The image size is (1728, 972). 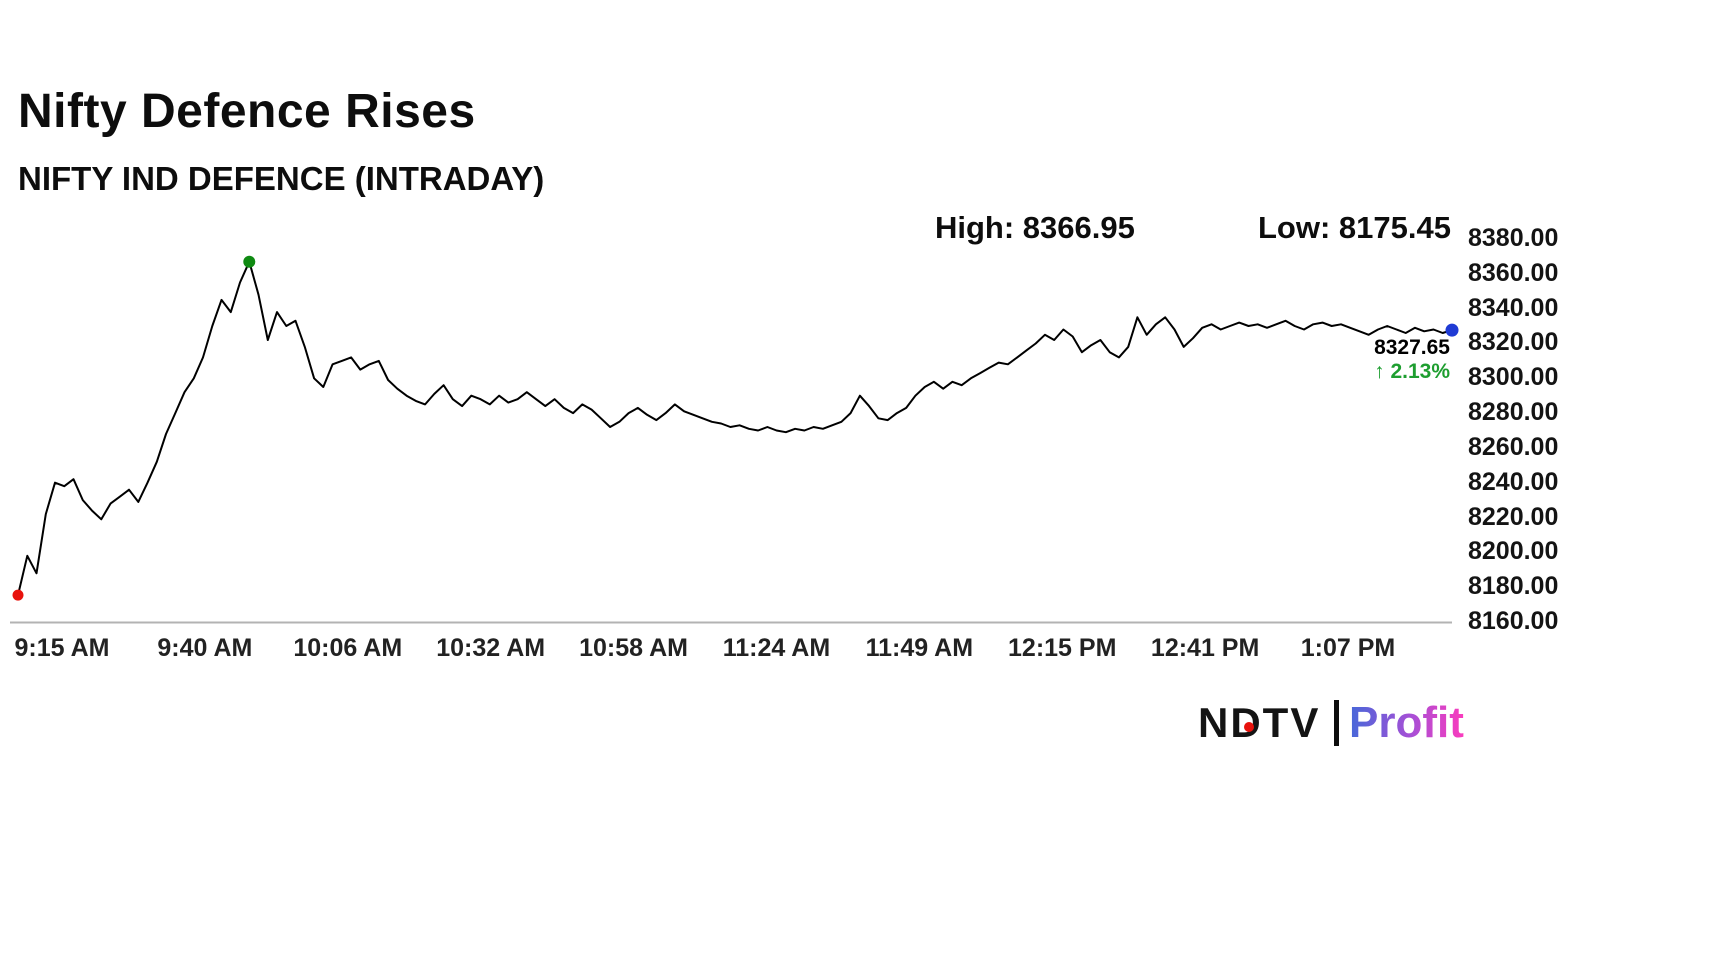 What do you see at coordinates (249, 261) in the screenshot?
I see `peak-marker-dot` at bounding box center [249, 261].